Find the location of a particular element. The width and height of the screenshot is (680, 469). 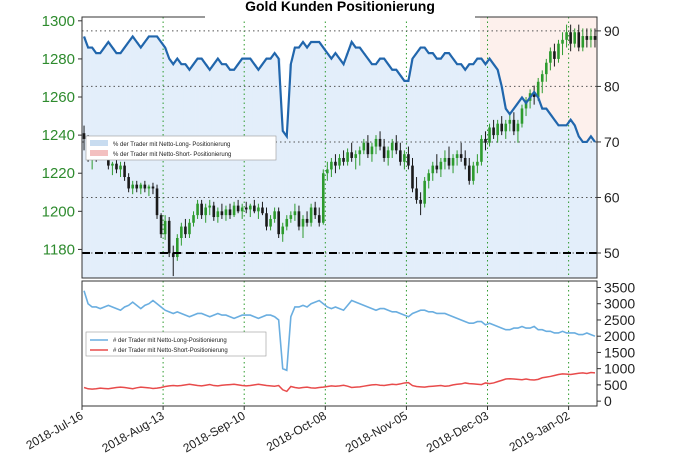

long-count-line is located at coordinates (339, 331).